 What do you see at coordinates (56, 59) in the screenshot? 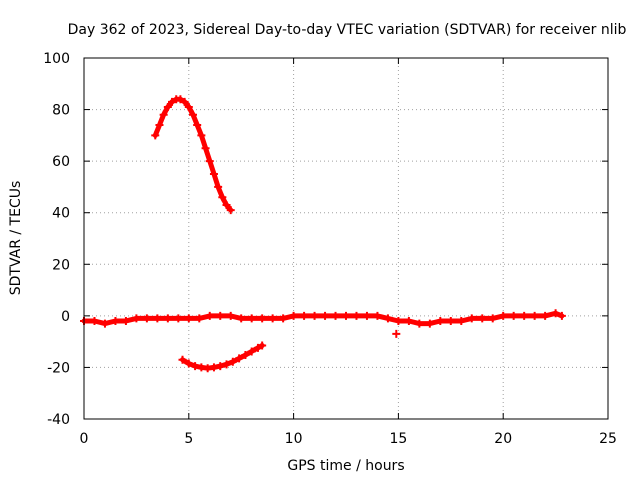
I see `y-tick-label: 100` at bounding box center [56, 59].